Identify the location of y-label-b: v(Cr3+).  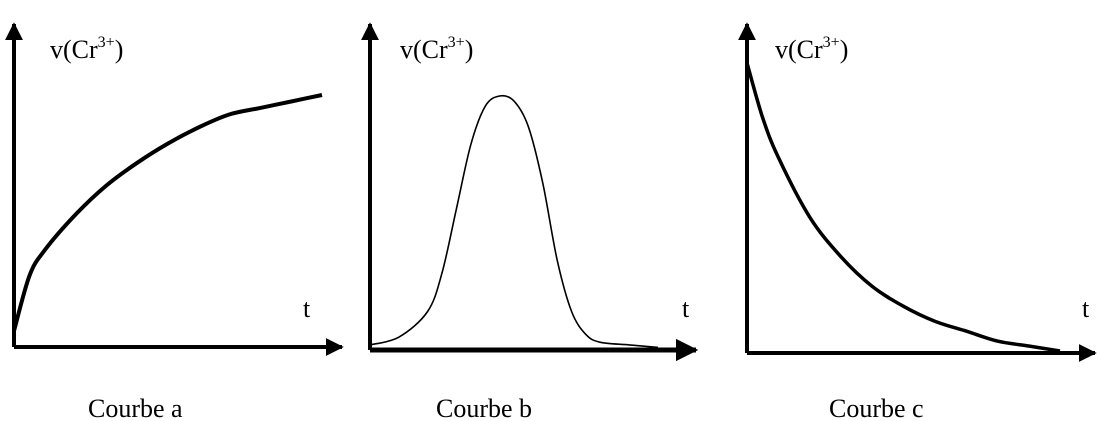
(436, 49).